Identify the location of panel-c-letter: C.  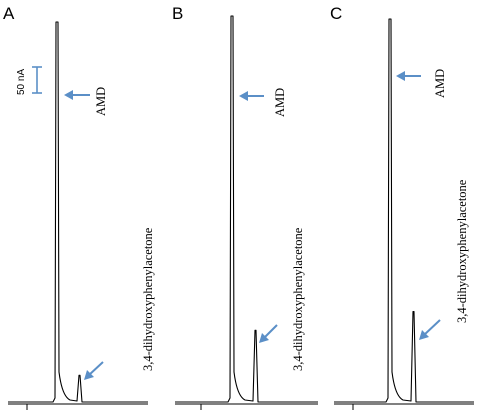
(336, 13).